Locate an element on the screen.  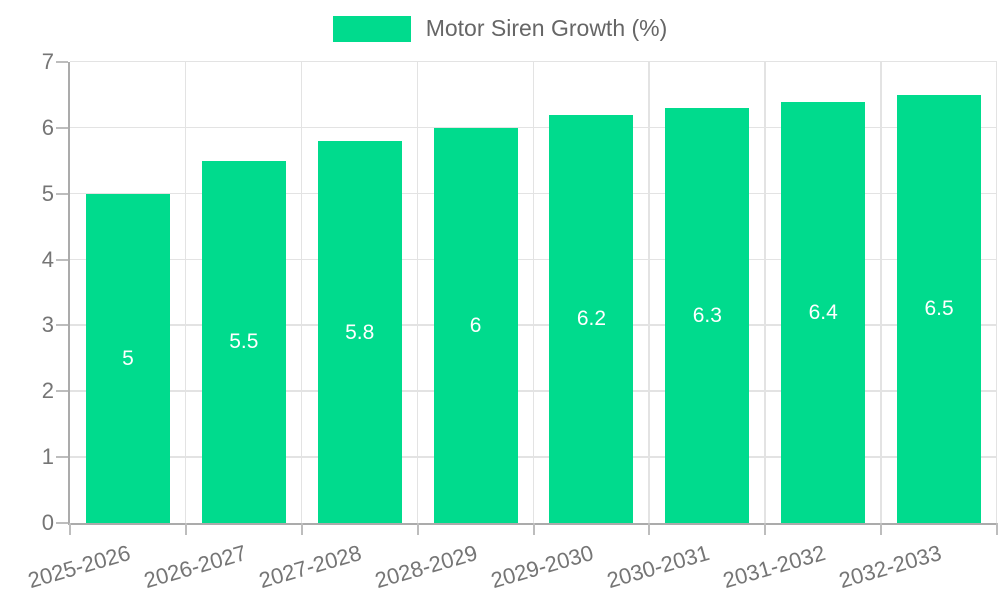
legend-item: Motor Siren Growth (%) is located at coordinates (500, 28).